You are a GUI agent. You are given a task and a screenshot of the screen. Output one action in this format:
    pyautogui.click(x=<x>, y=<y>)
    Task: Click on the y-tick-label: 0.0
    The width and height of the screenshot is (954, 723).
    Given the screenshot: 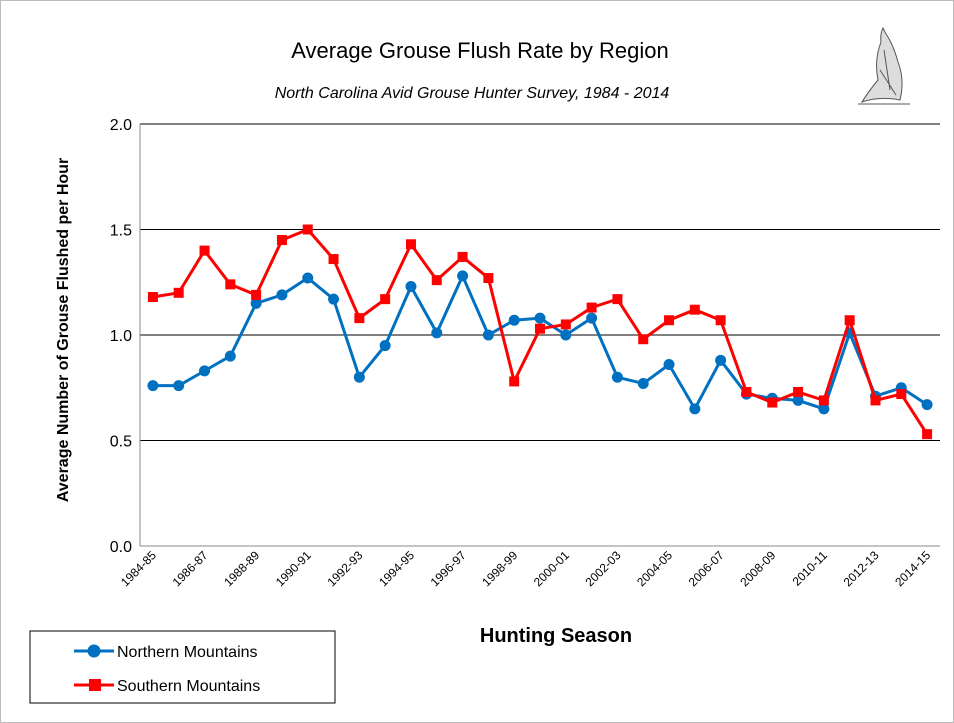 What is the action you would take?
    pyautogui.click(x=121, y=547)
    